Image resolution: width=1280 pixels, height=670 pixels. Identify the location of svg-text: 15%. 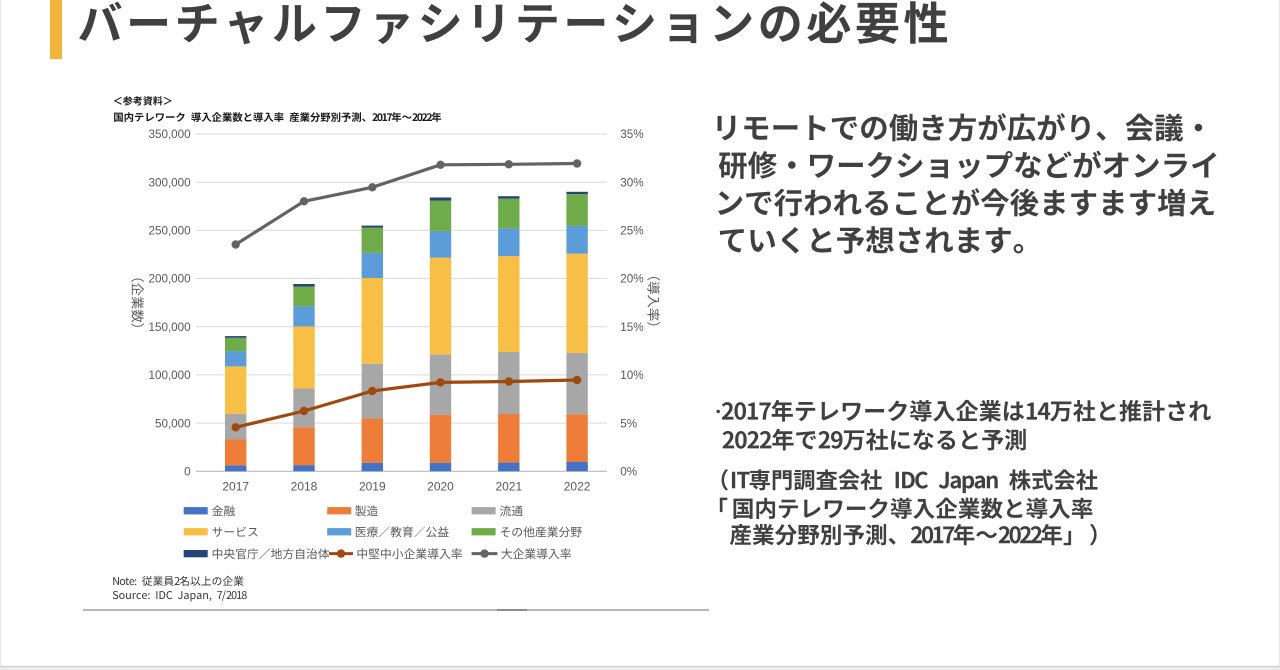
(631, 327).